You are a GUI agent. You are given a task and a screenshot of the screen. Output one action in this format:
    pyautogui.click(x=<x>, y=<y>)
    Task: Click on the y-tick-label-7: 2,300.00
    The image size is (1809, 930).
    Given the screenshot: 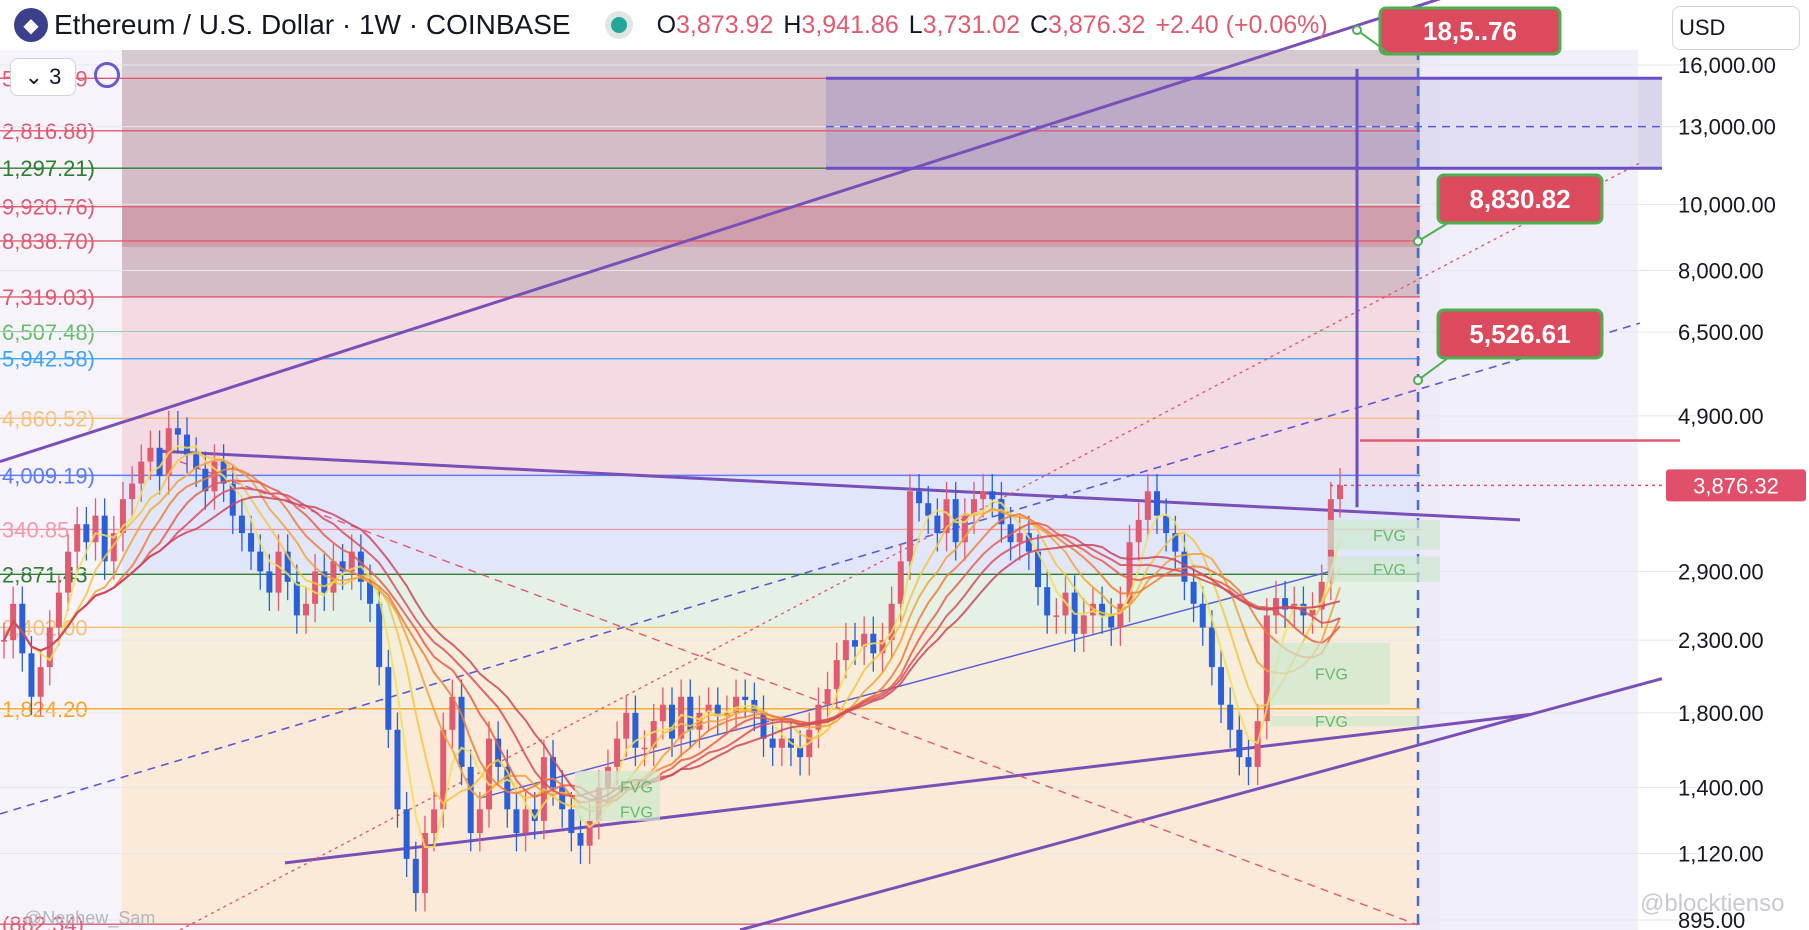 What is the action you would take?
    pyautogui.click(x=1721, y=640)
    